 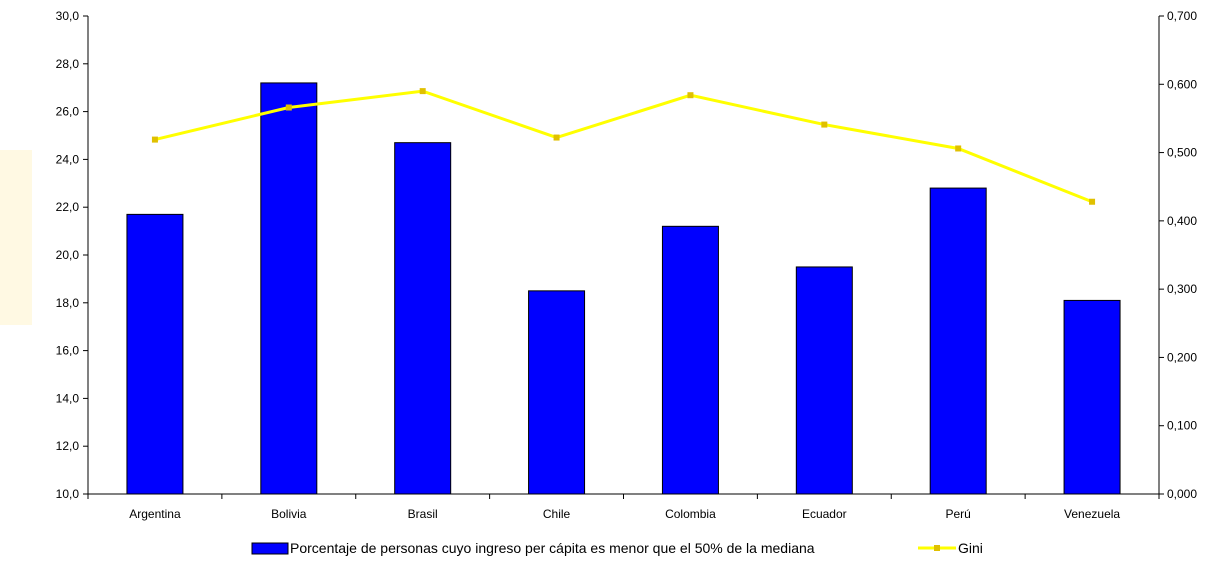 I want to click on bar-venezuela, so click(x=1092, y=397).